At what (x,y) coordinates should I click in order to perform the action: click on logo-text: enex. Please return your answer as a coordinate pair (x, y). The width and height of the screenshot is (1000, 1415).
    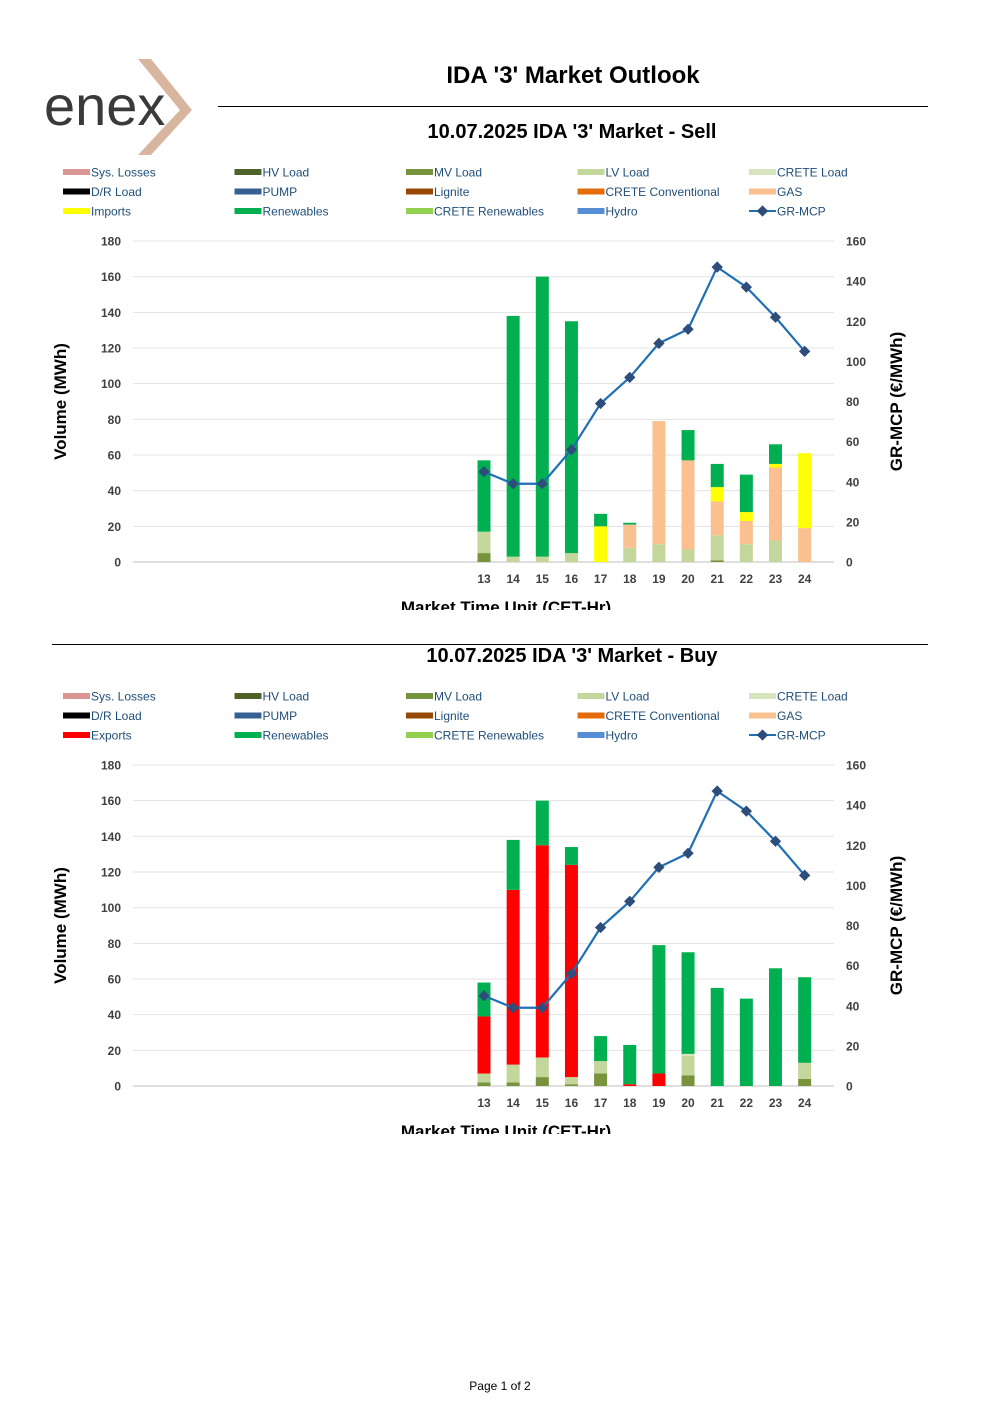
    Looking at the image, I should click on (104, 105).